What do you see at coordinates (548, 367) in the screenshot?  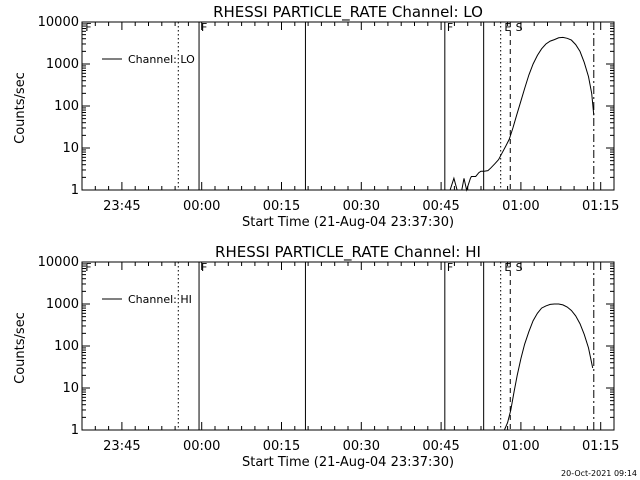 I see `series-line-channel-hi` at bounding box center [548, 367].